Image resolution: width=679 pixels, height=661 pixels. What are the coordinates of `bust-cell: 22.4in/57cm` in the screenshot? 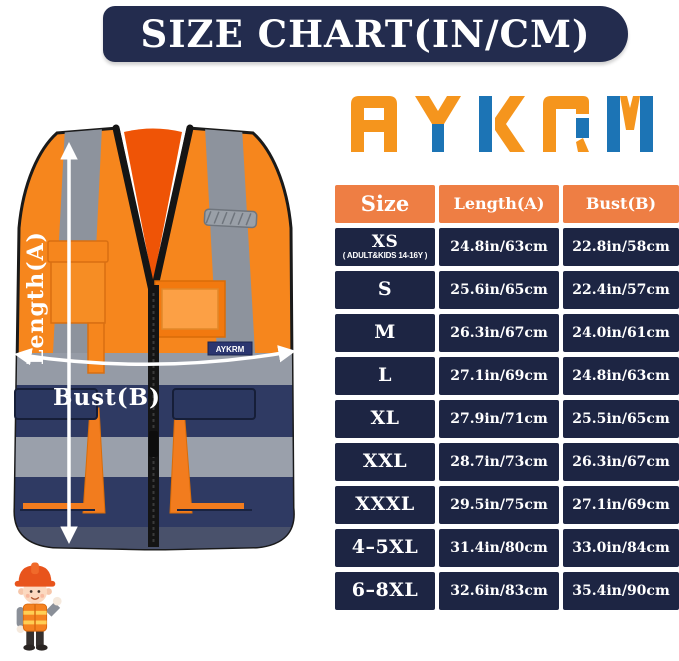 It's located at (621, 290).